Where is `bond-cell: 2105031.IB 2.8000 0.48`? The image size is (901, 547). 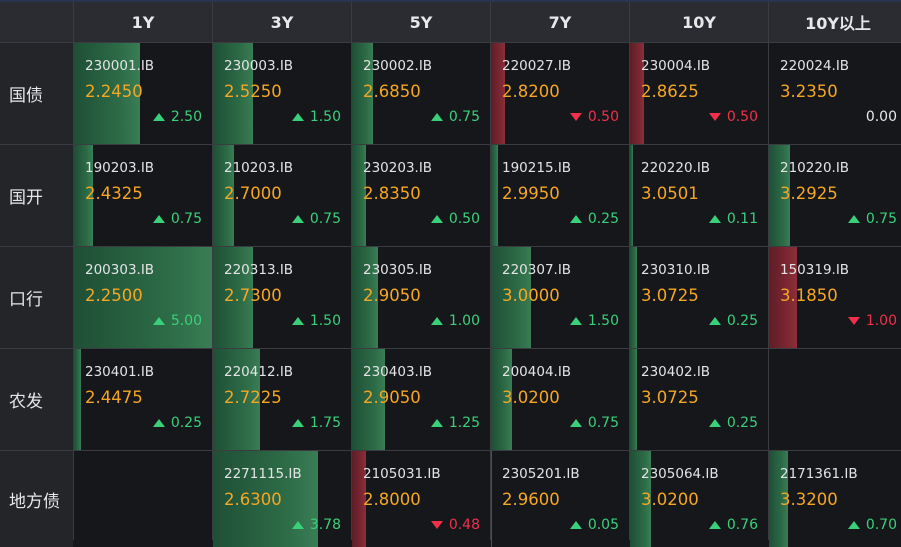 bond-cell: 2105031.IB 2.8000 0.48 is located at coordinates (421, 499).